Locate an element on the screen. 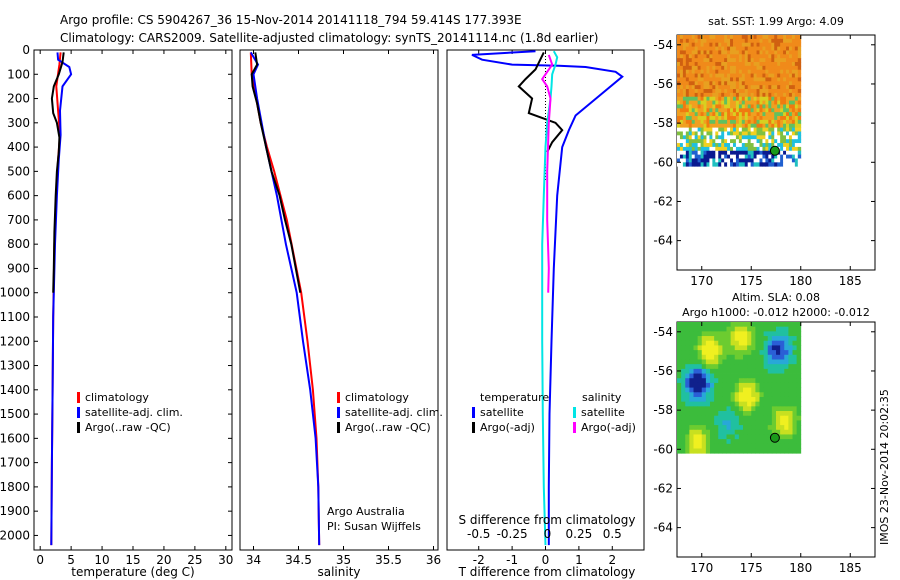 The width and height of the screenshot is (900, 580). series-line-argo-adj-temperature- is located at coordinates (540, 102).